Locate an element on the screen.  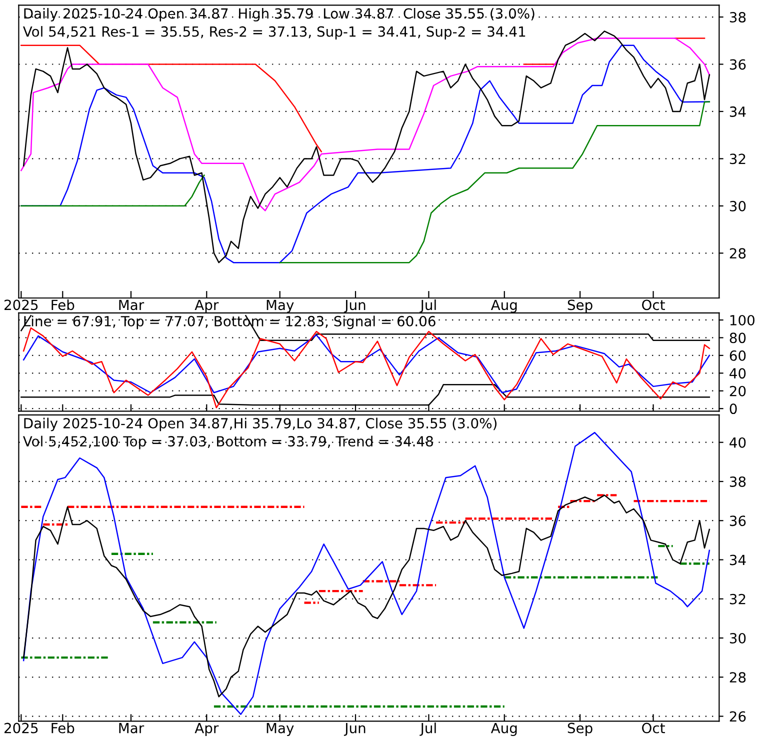
y-tick-label: 26 is located at coordinates (738, 716).